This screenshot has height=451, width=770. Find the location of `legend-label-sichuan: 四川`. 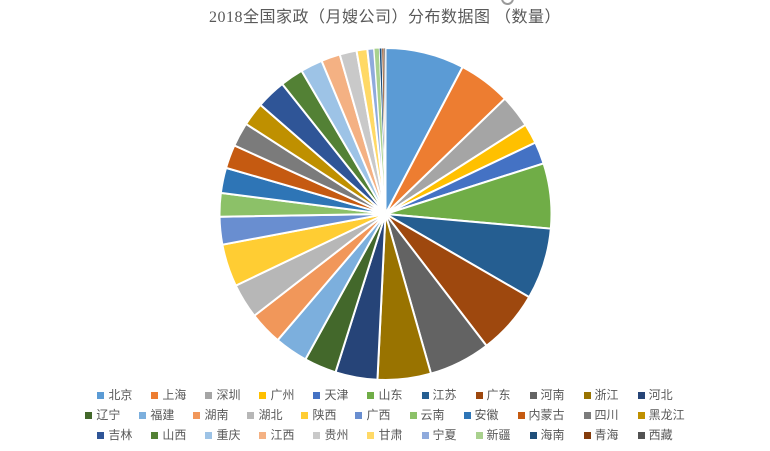

legend-label-sichuan: 四川 is located at coordinates (606, 415).